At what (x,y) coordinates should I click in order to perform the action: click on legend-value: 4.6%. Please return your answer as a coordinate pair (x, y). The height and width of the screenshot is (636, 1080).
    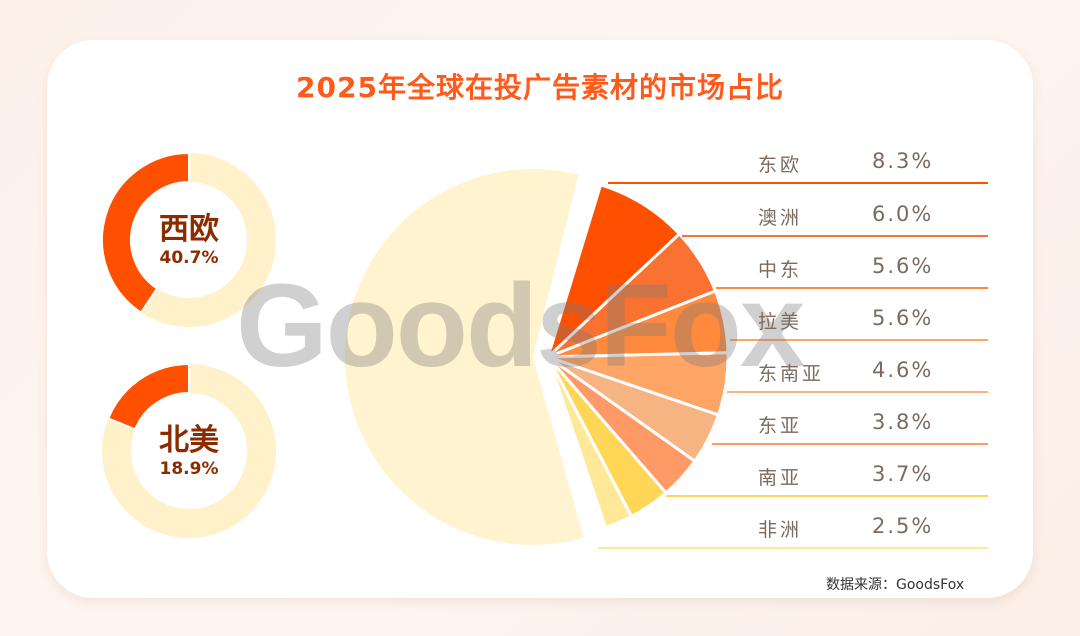
    Looking at the image, I should click on (903, 370).